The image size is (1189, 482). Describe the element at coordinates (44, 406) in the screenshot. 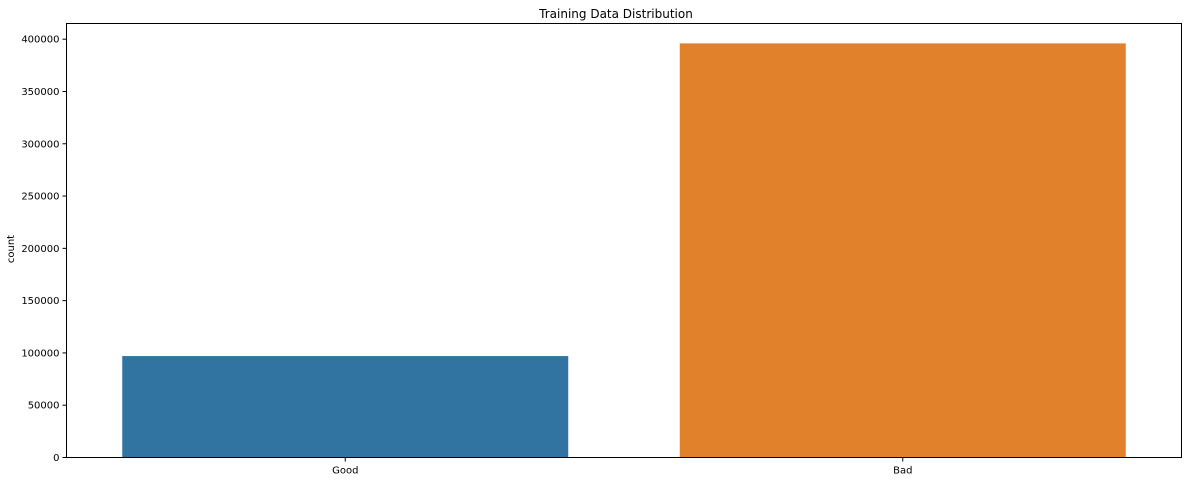

I see `y-tick-label-1: 50000` at that location.